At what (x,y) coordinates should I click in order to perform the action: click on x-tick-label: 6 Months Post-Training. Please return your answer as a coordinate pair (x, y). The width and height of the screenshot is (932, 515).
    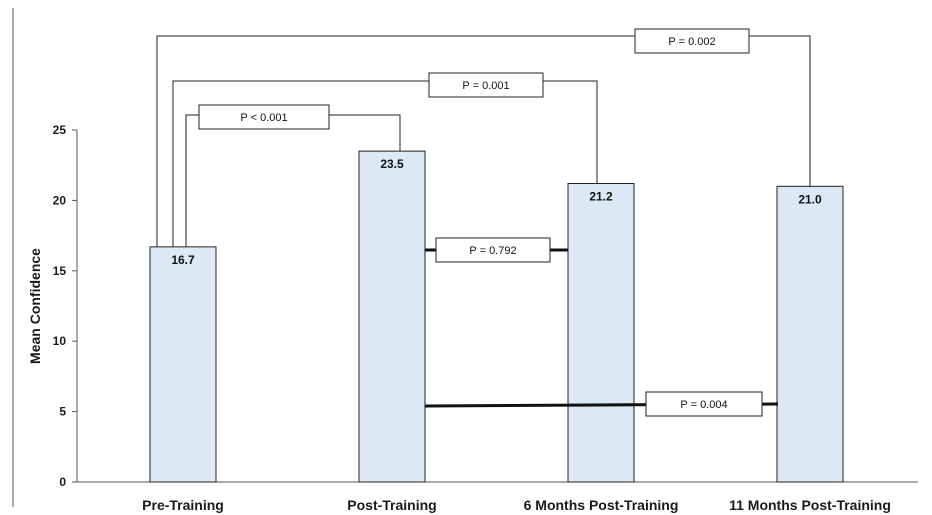
    Looking at the image, I should click on (601, 505).